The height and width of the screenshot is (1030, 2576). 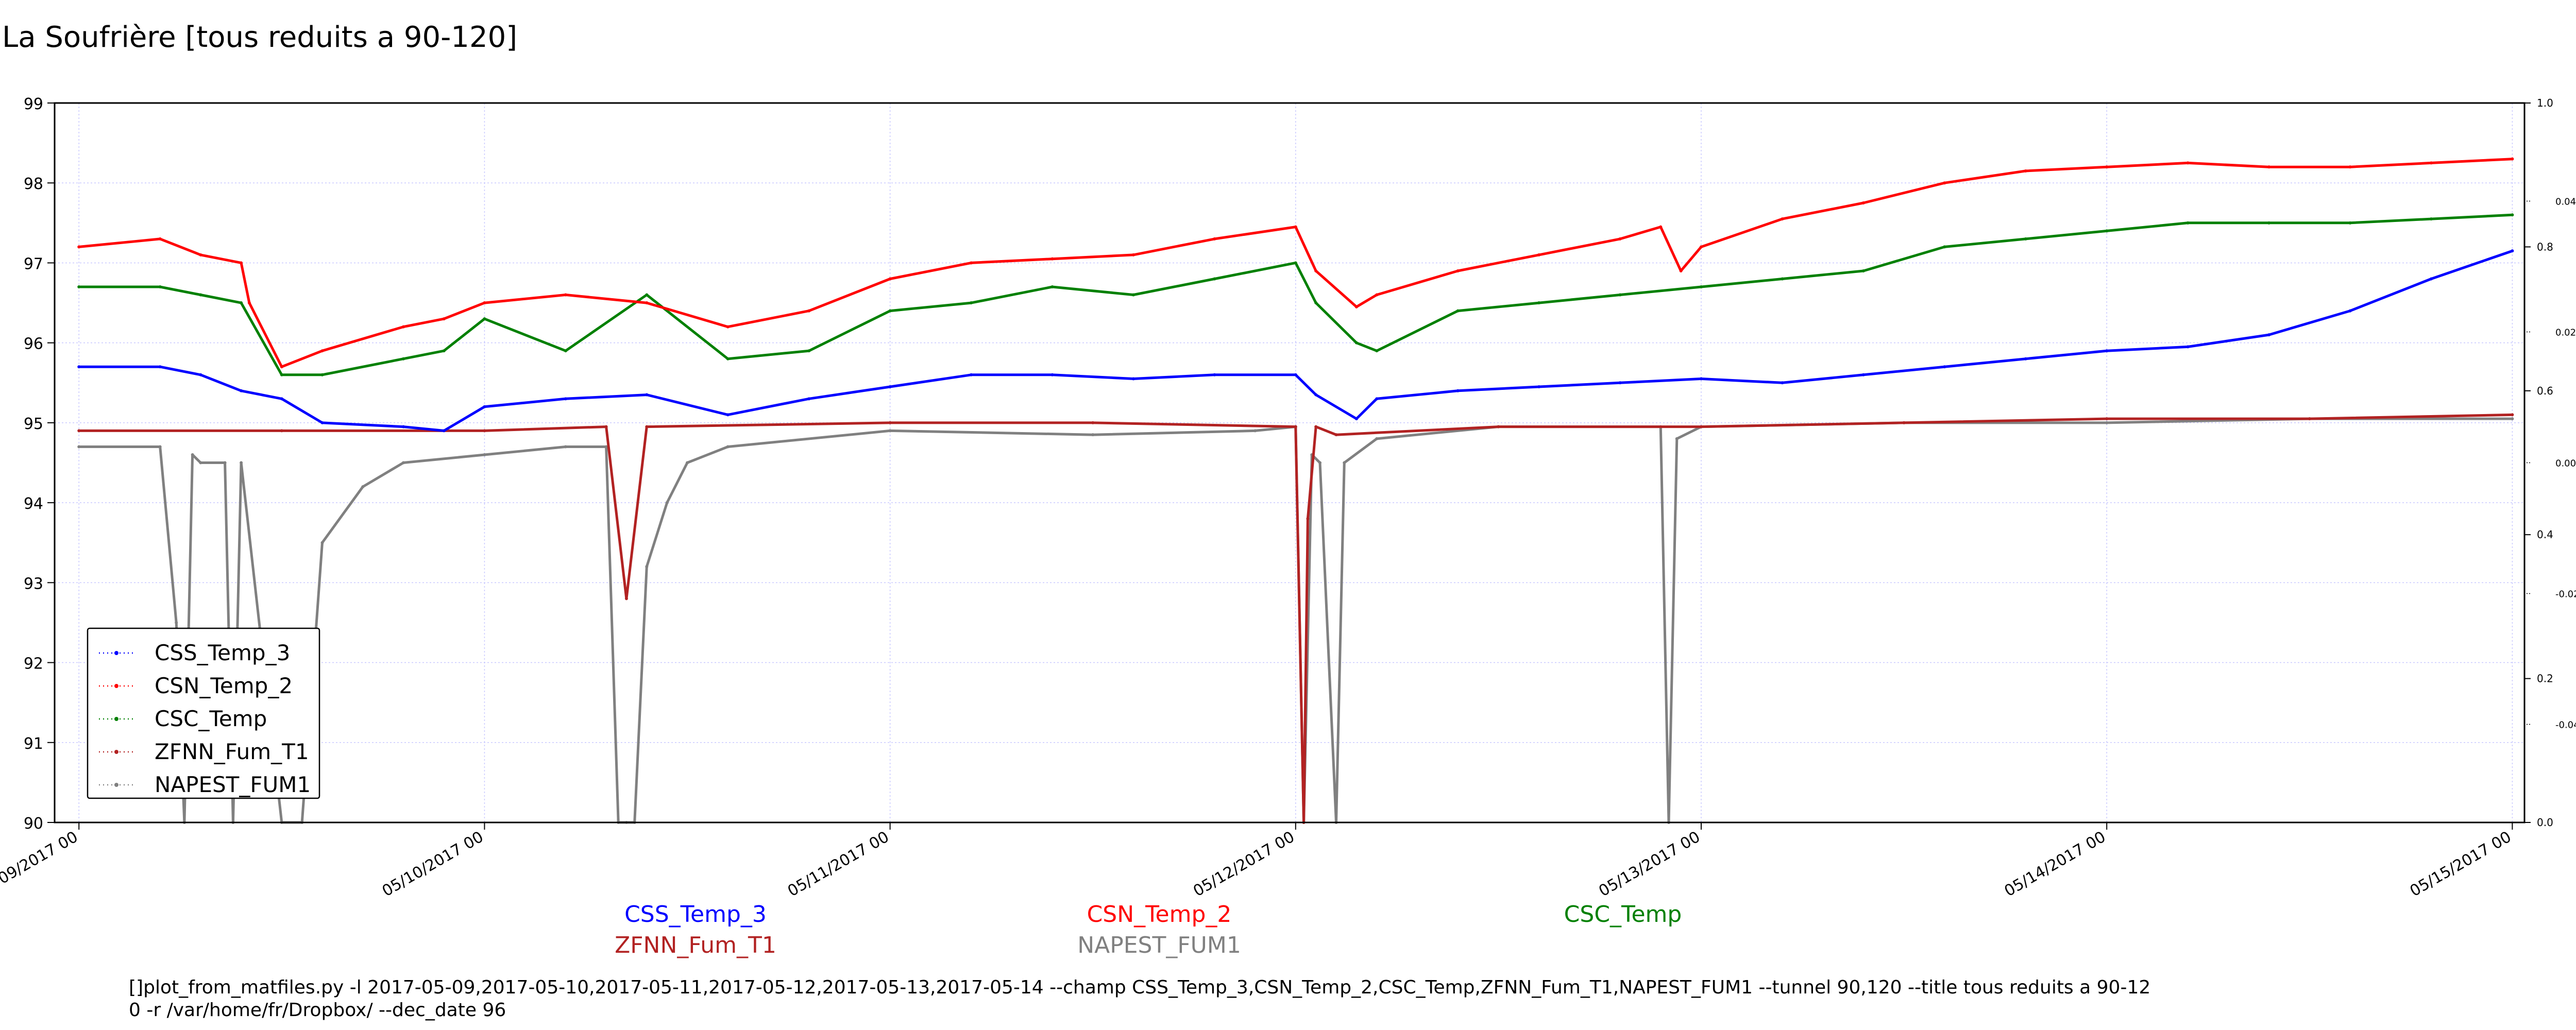 What do you see at coordinates (33, 344) in the screenshot?
I see `y-tick-label: 96` at bounding box center [33, 344].